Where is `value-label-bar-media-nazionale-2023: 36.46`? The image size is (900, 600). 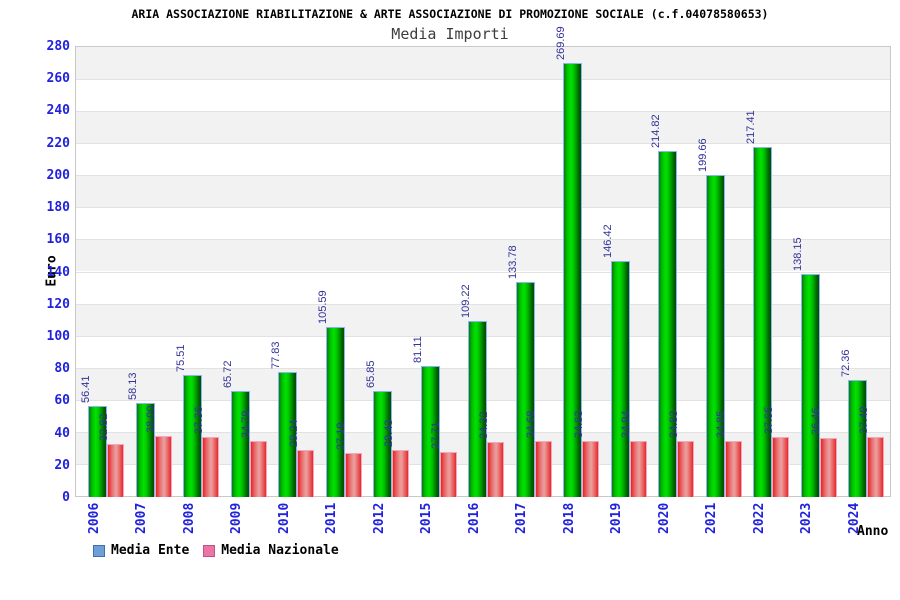 value-label-bar-media-nazionale-2023: 36.46 is located at coordinates (816, 421).